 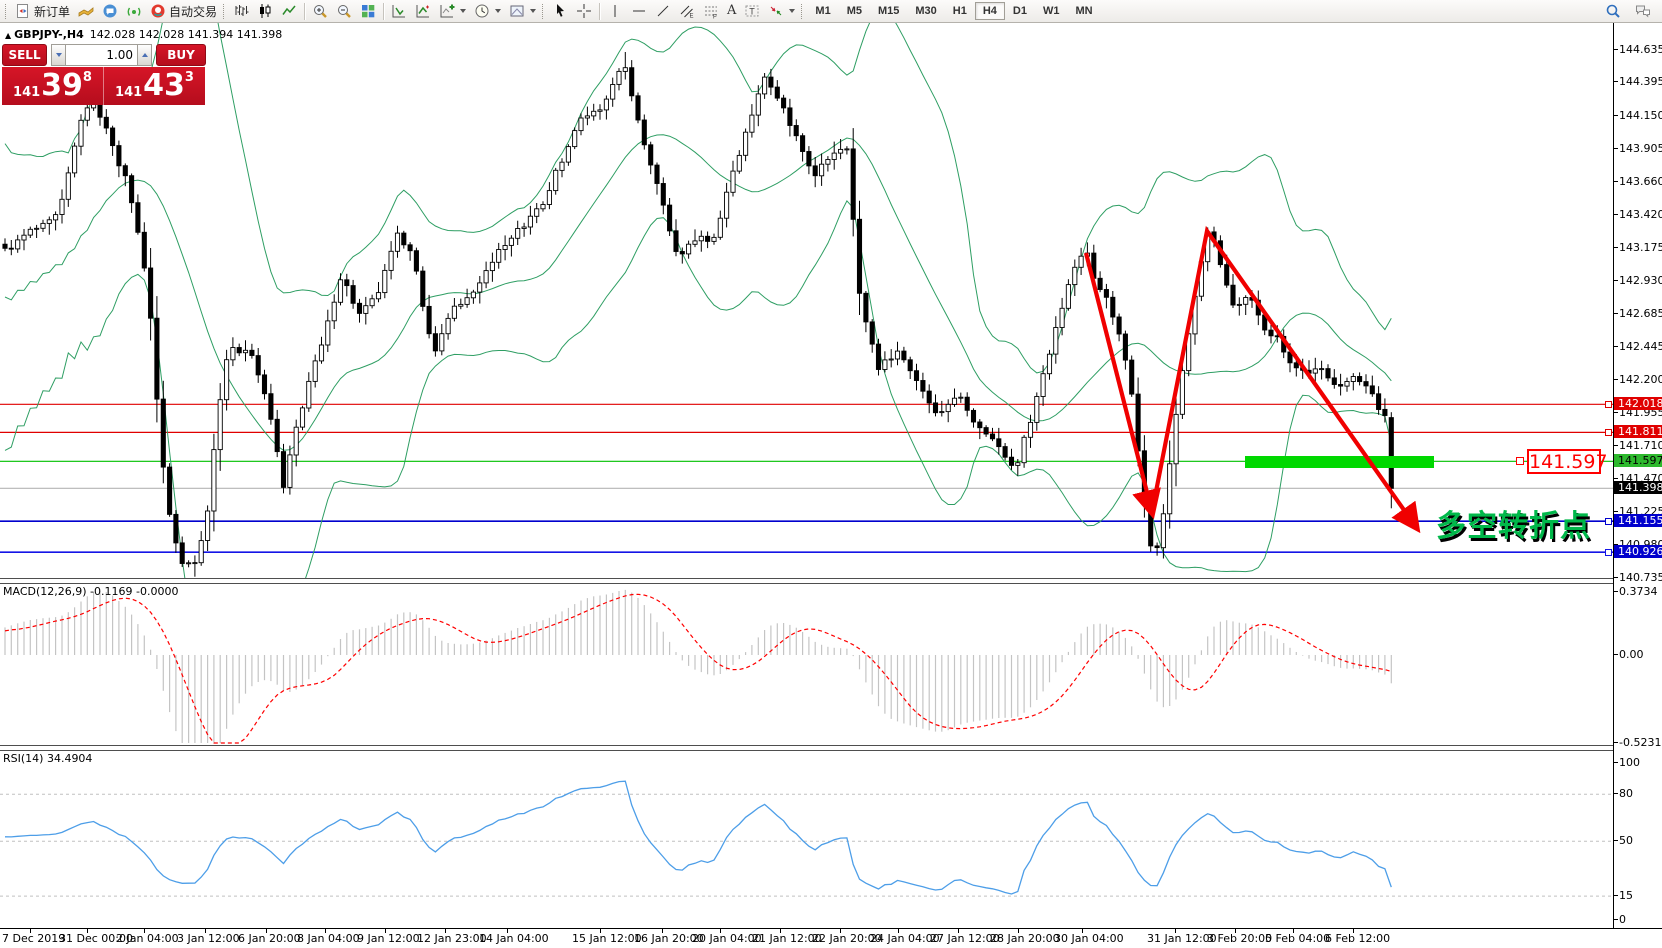 I want to click on callout-anchor-square, so click(x=1520, y=461).